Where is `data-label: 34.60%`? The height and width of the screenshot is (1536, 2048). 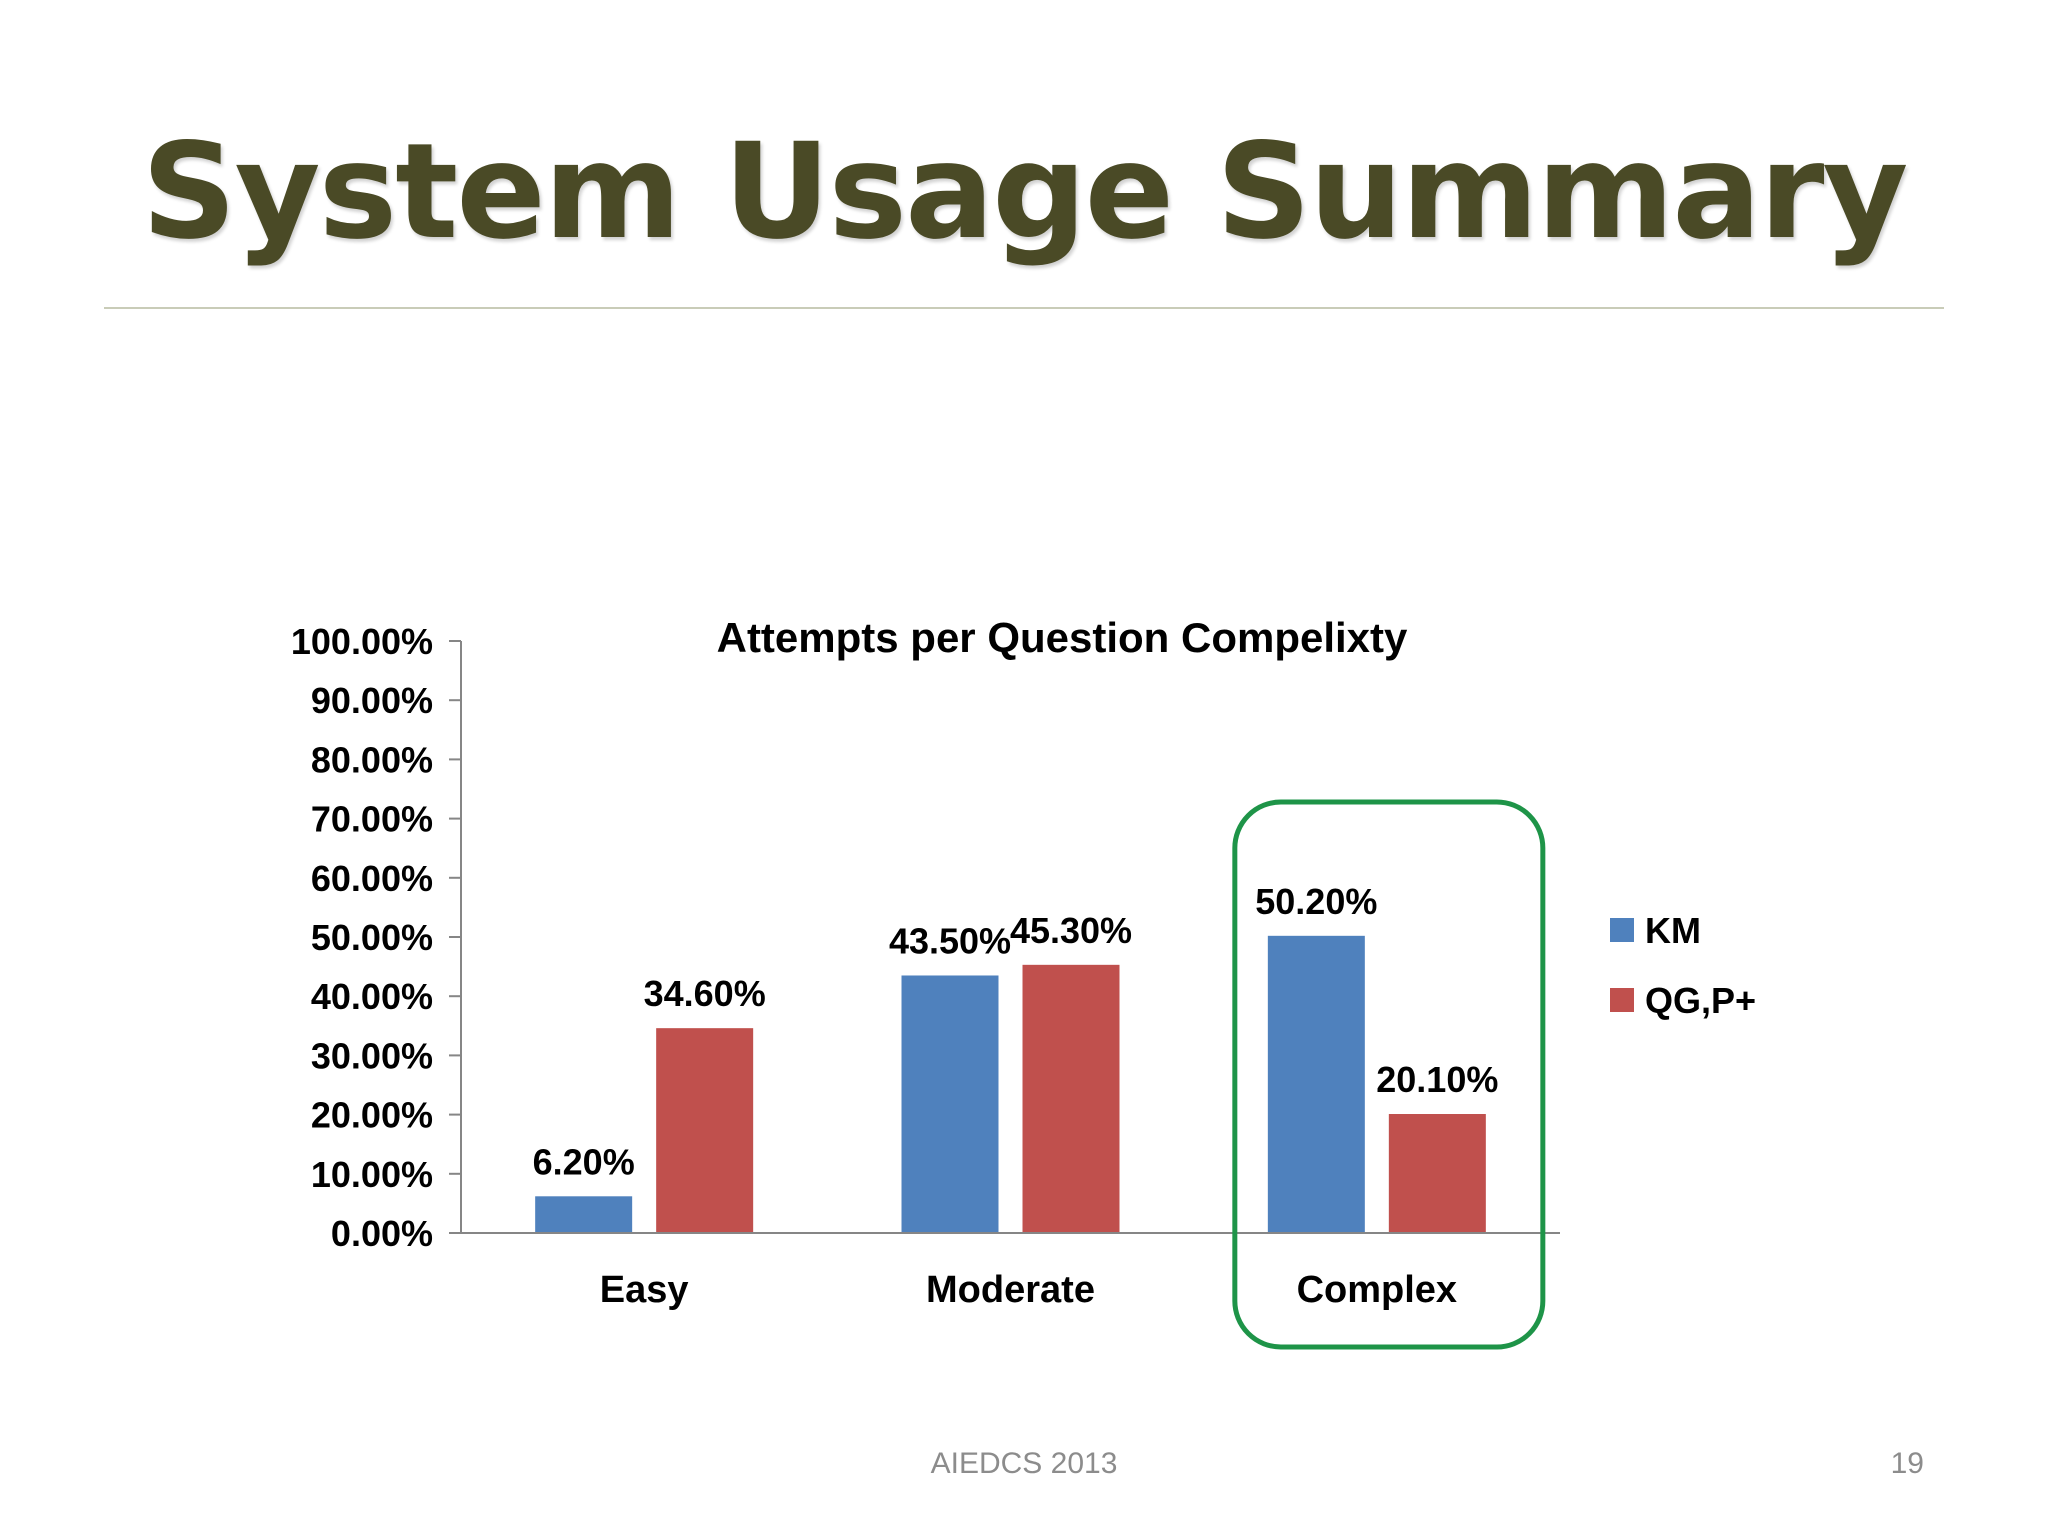
data-label: 34.60% is located at coordinates (705, 993).